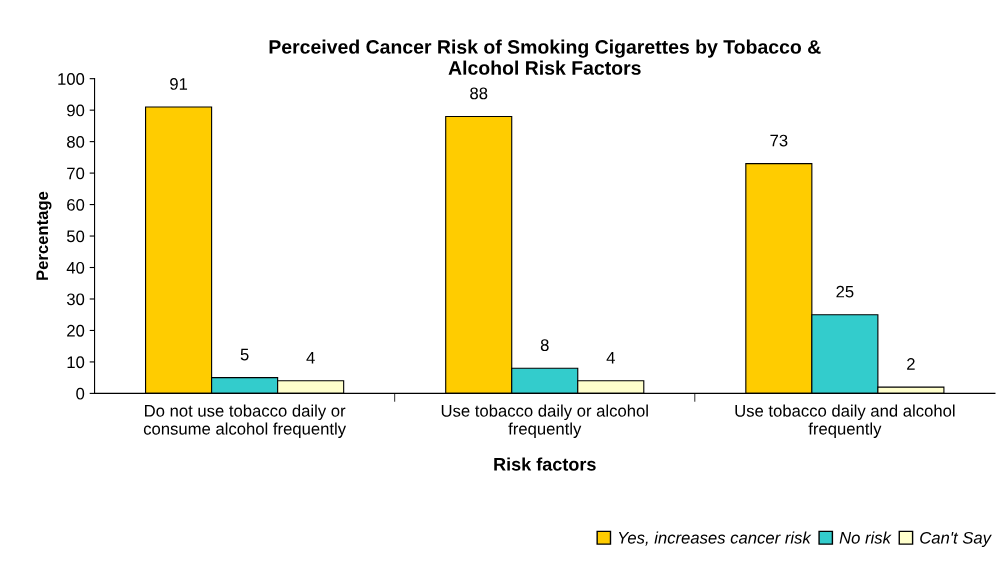 This screenshot has width=1006, height=562. I want to click on y-tick-label: 30, so click(75, 299).